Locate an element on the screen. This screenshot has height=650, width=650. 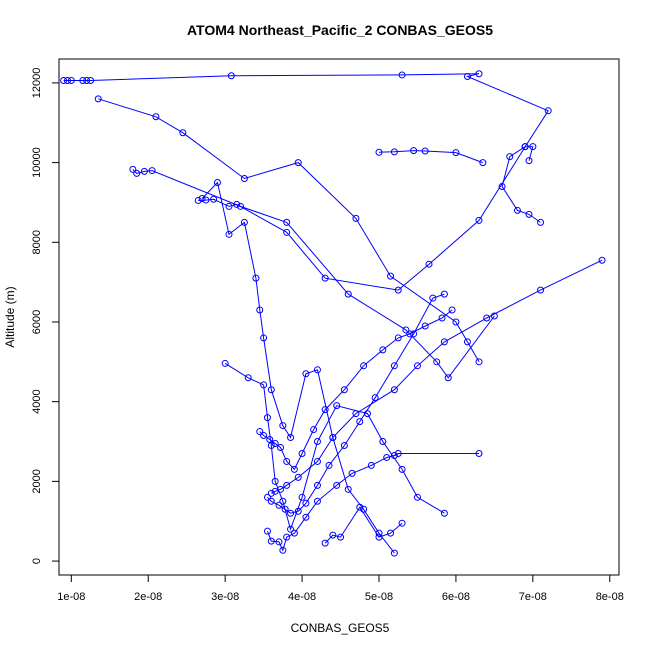
y-tick-label: 6000 is located at coordinates (37, 322).